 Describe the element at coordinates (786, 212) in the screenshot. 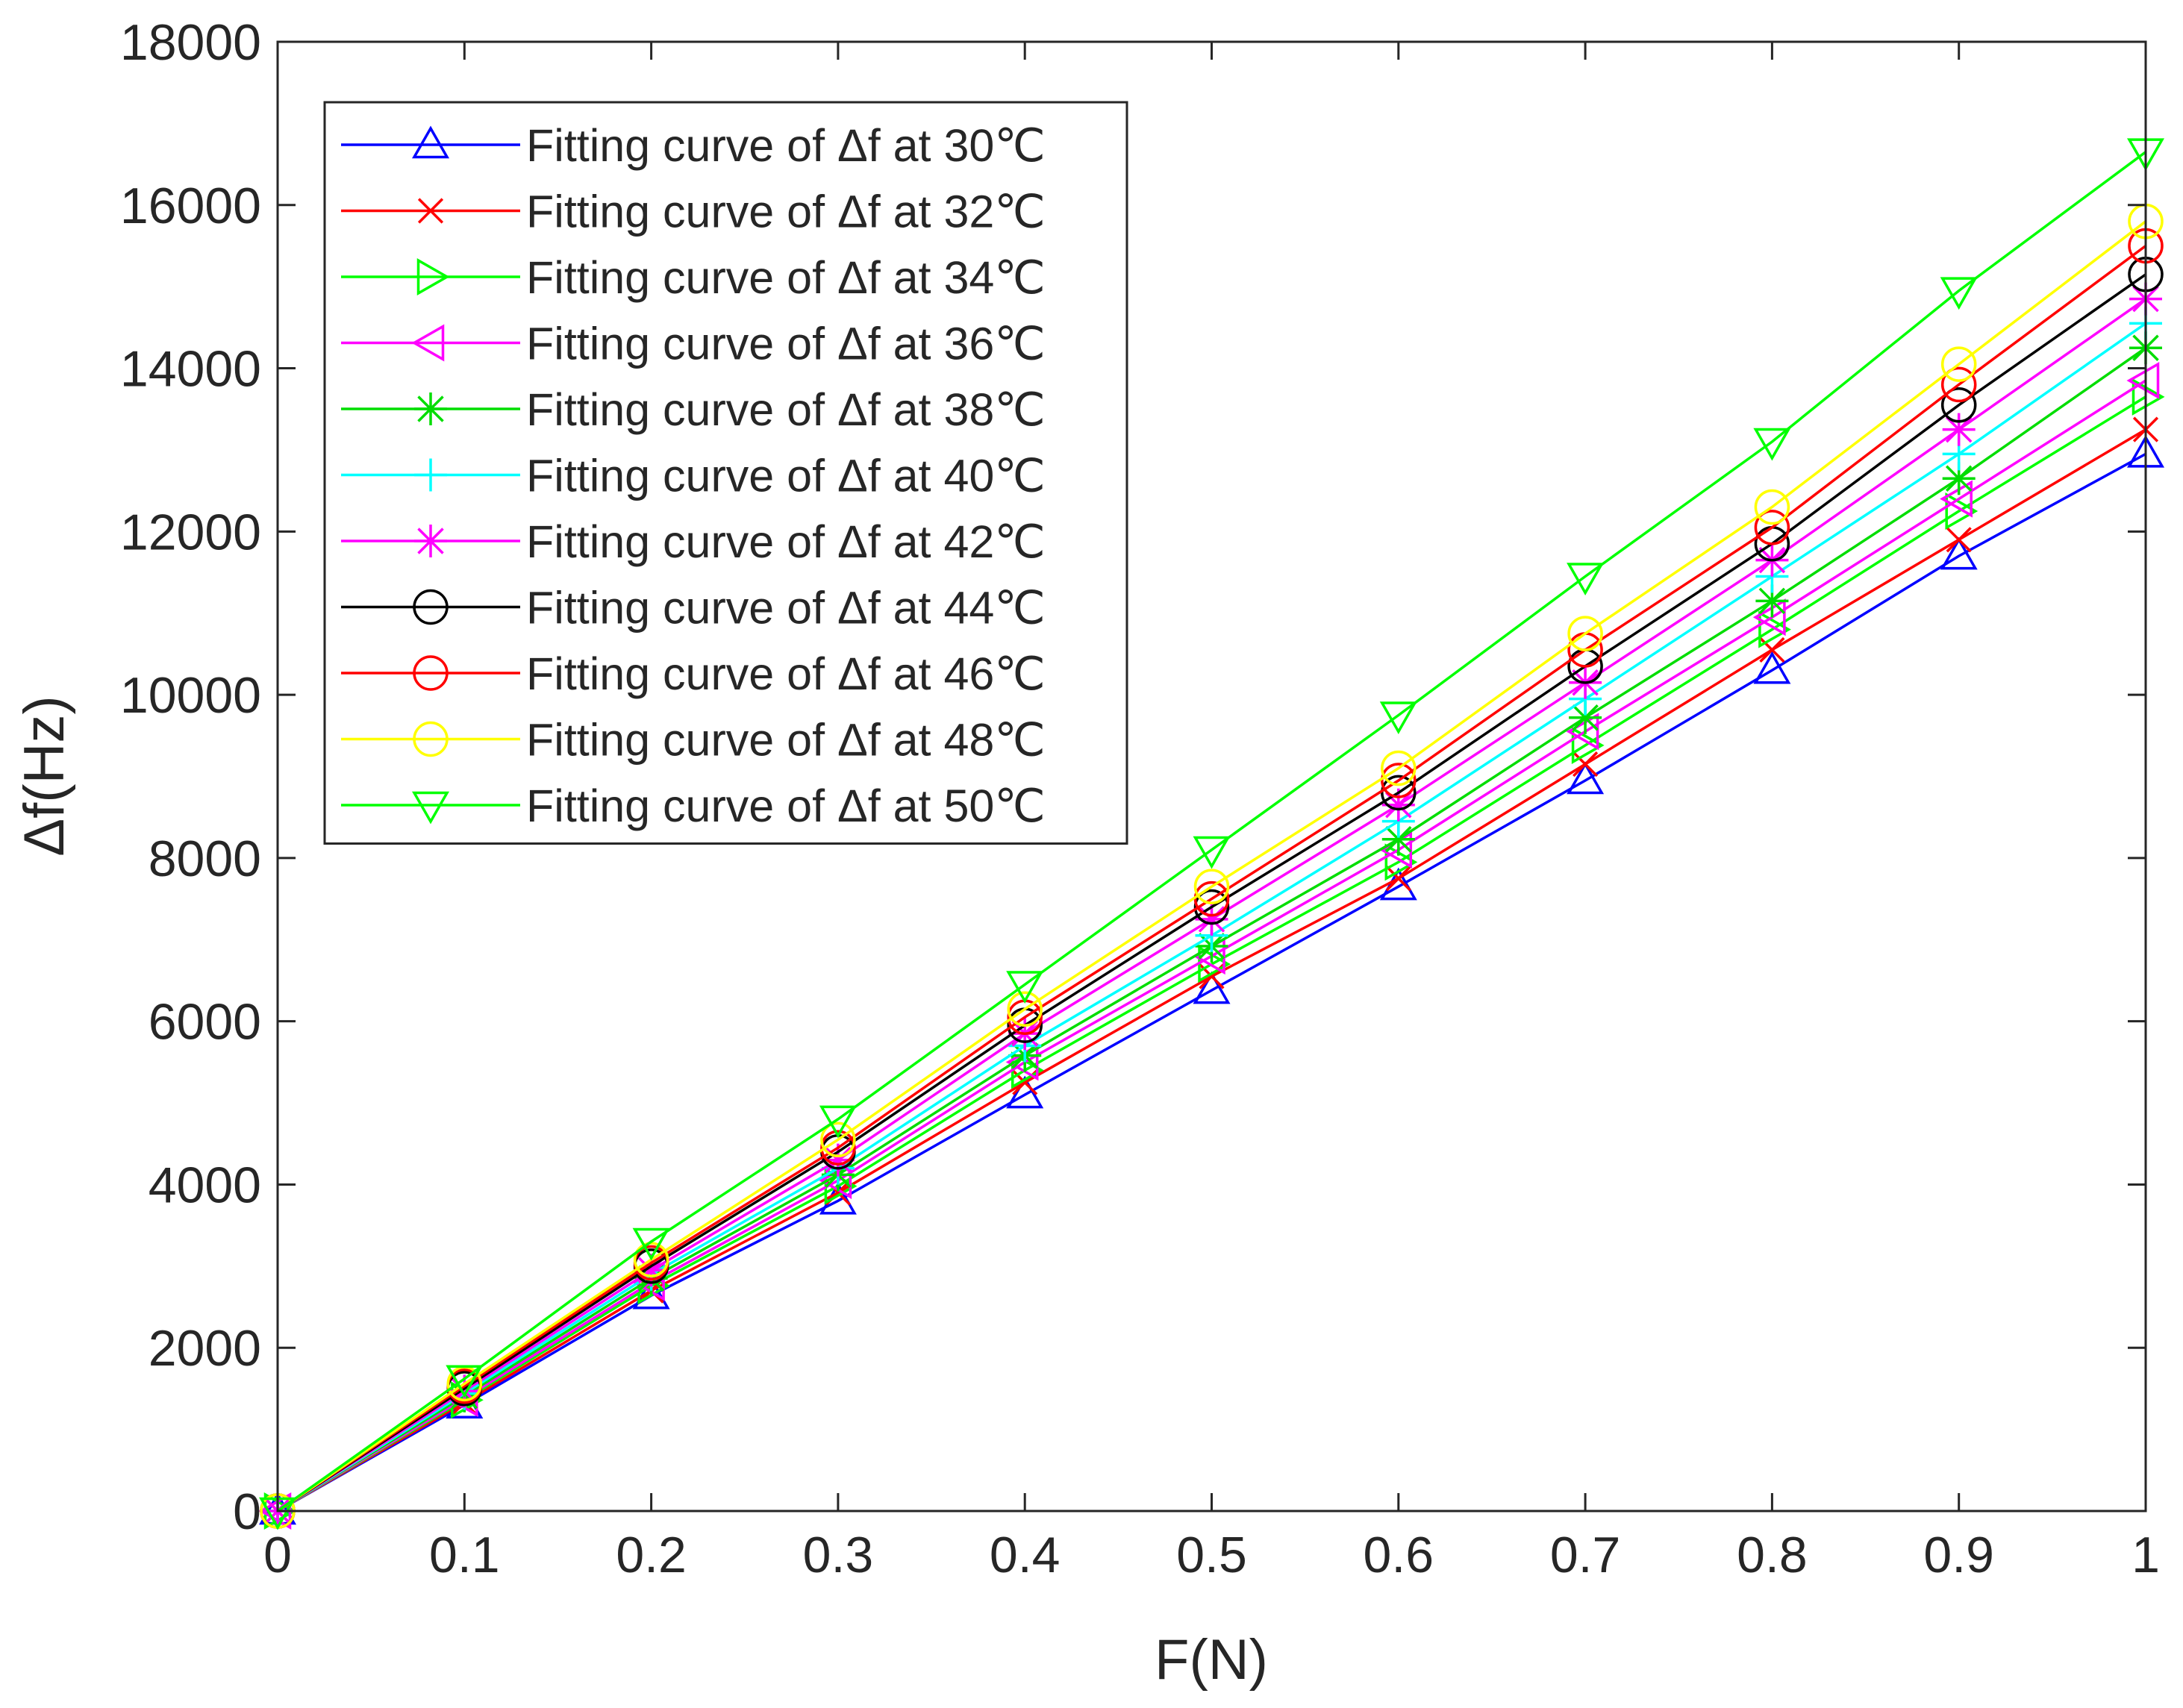

I see `legend-label: Fitting curve of Δf at 32℃` at that location.